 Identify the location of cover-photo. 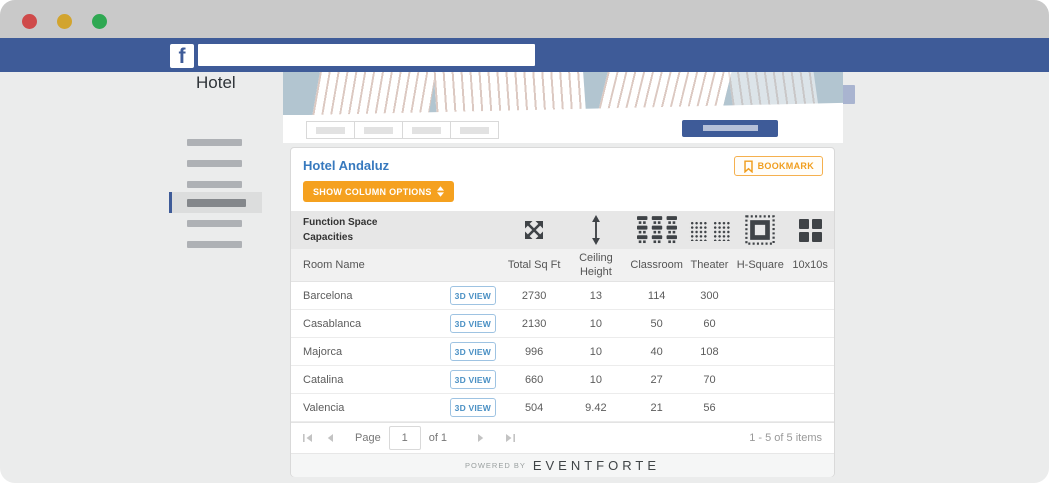
(563, 93).